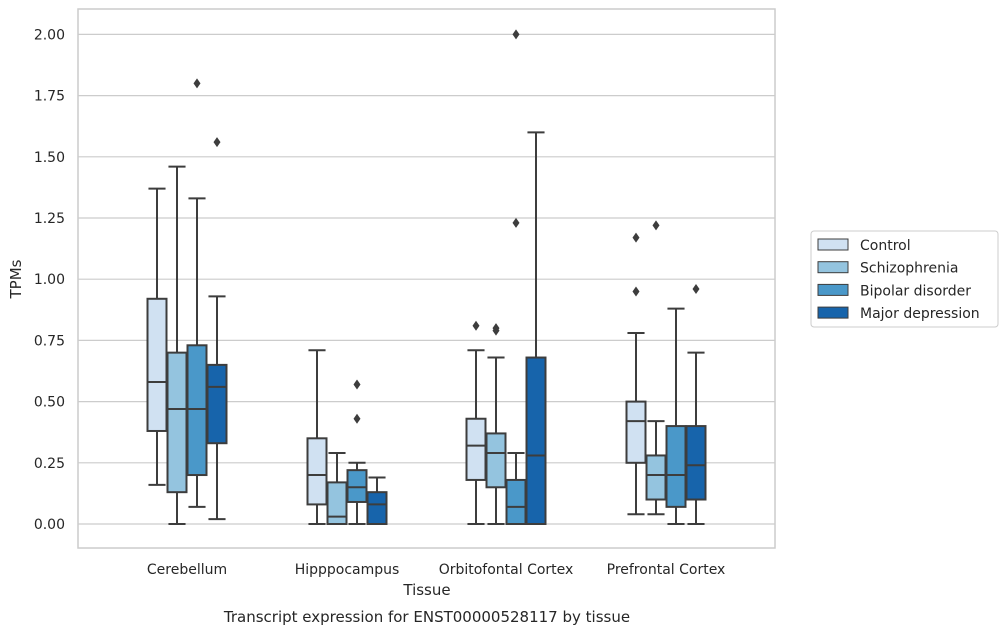 The width and height of the screenshot is (1007, 634). I want to click on y-tick-label: 0.75, so click(49, 341).